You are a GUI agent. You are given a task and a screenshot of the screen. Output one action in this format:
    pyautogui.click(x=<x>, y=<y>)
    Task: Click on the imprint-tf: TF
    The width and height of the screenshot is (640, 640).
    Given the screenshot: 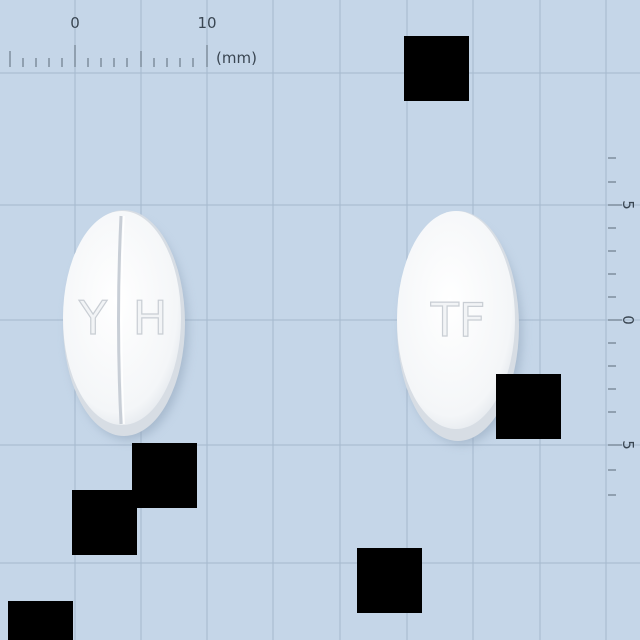 What is the action you would take?
    pyautogui.click(x=458, y=320)
    